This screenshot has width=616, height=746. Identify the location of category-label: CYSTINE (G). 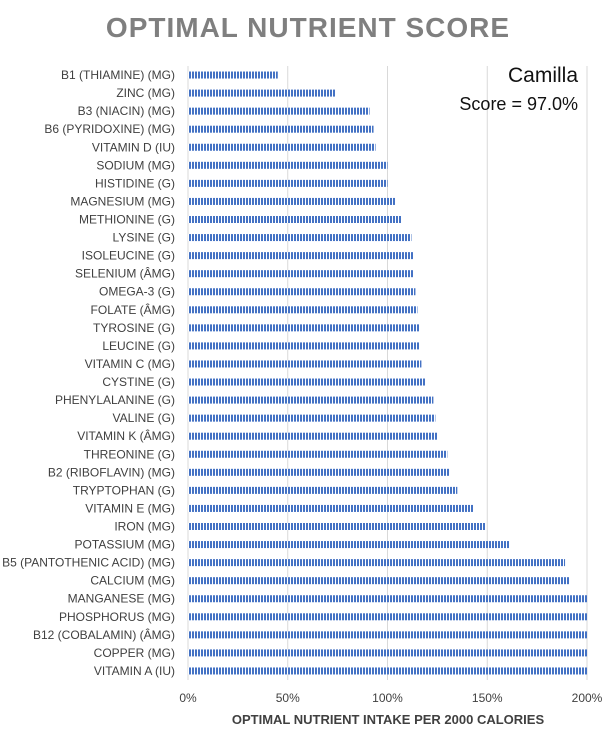
(138, 382).